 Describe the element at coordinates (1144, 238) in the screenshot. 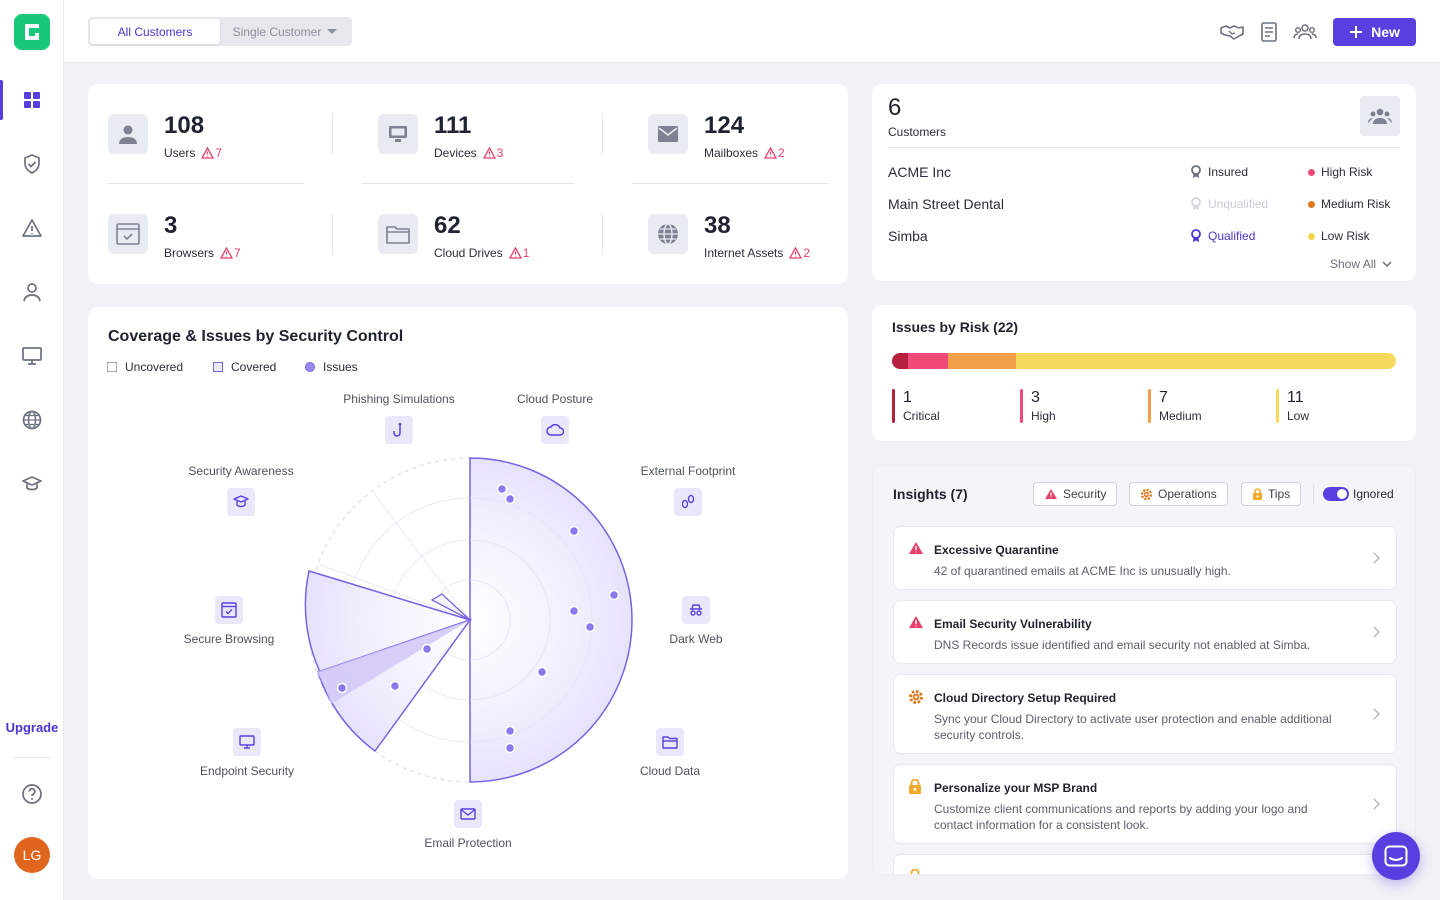

I see `customer-row: Simba Qualified Low Risk` at that location.